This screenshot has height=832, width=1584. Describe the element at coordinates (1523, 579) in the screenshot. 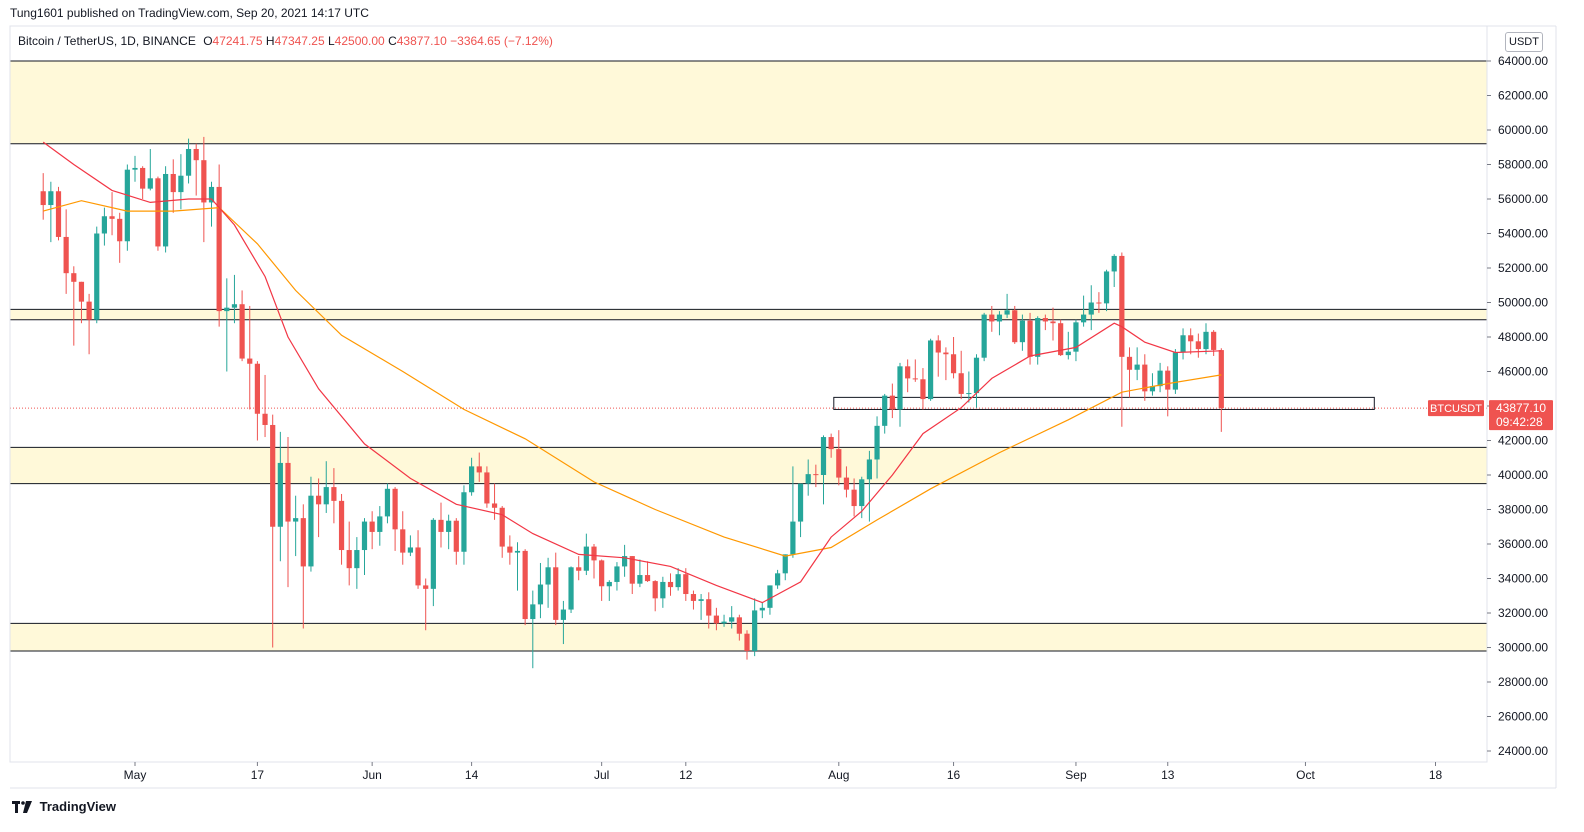

I see `y-tick-label: 34000.00` at that location.